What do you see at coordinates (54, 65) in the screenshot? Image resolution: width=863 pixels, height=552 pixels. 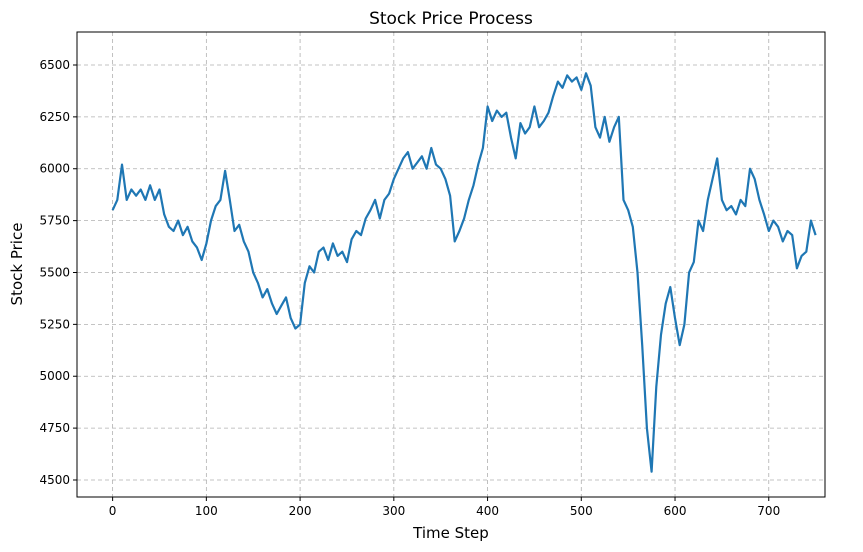 I see `y-tick-label: 6500` at bounding box center [54, 65].